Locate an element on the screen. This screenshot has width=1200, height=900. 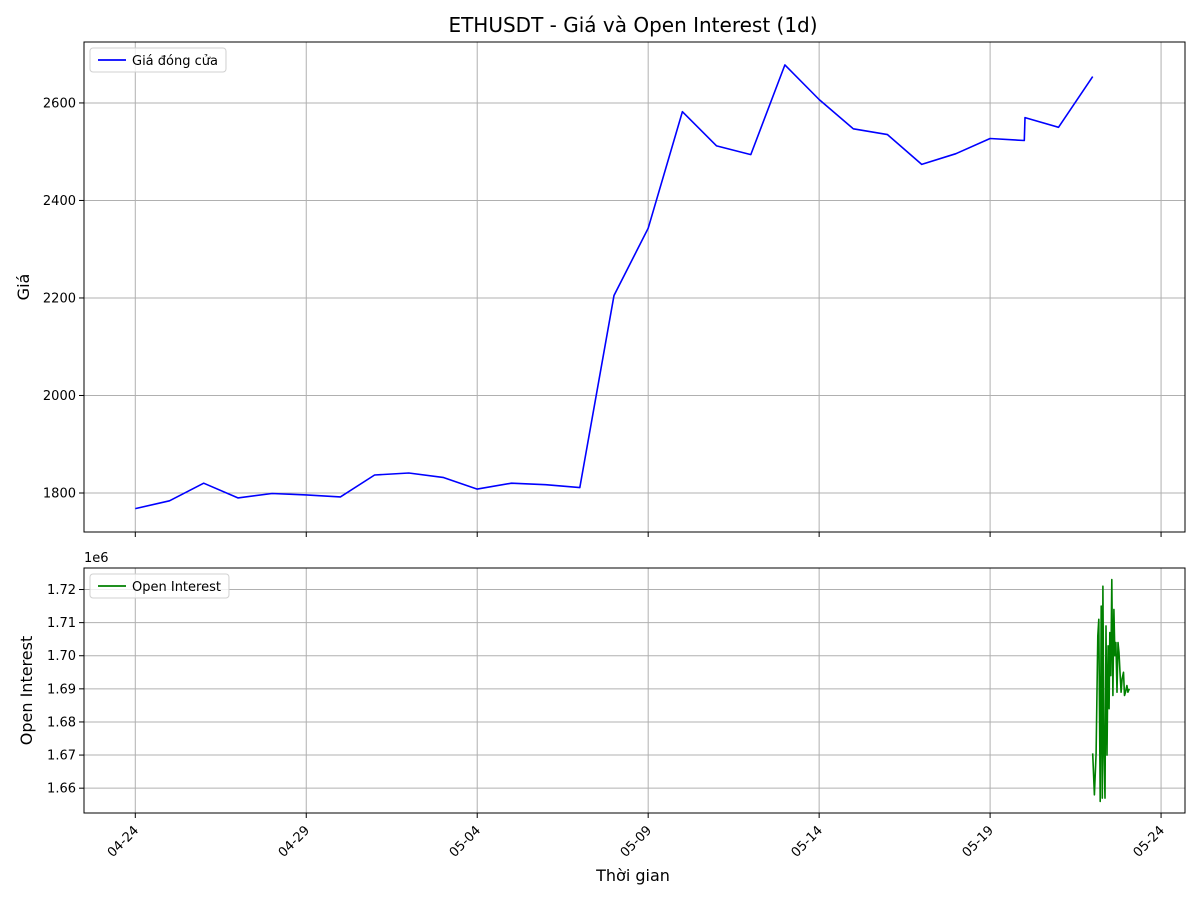
oi-series is located at coordinates (1111, 690).